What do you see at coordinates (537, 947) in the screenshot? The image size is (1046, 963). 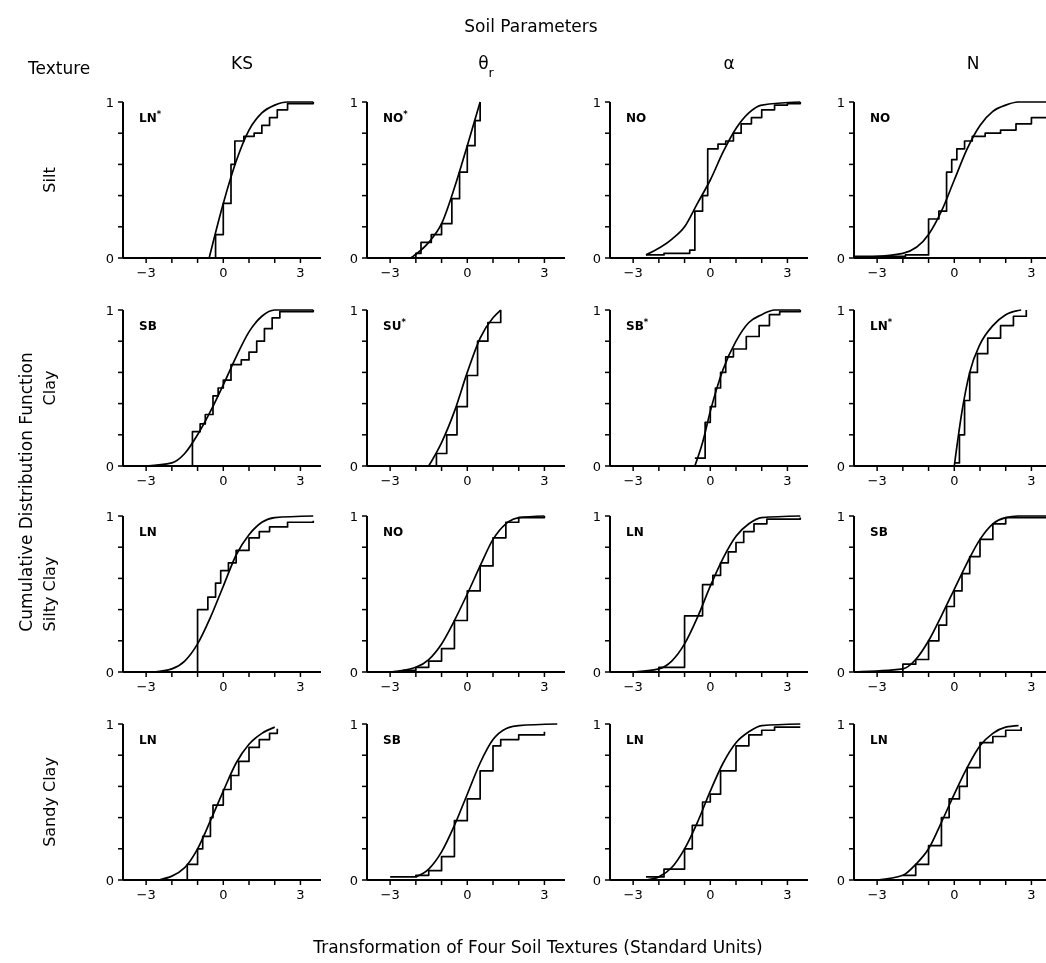 I see `text: Transformation of Four Soil Textures (Standard Units)` at bounding box center [537, 947].